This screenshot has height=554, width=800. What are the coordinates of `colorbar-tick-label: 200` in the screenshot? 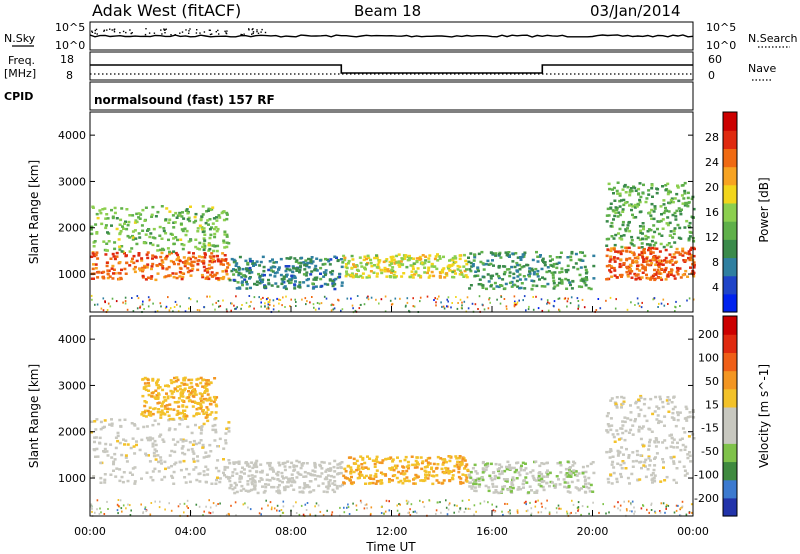 It's located at (708, 334).